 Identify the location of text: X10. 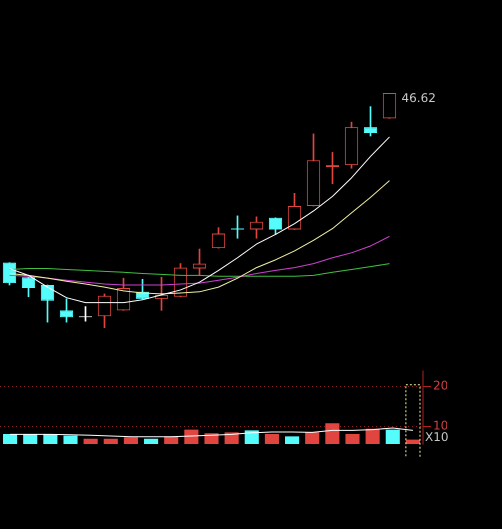
(436, 437).